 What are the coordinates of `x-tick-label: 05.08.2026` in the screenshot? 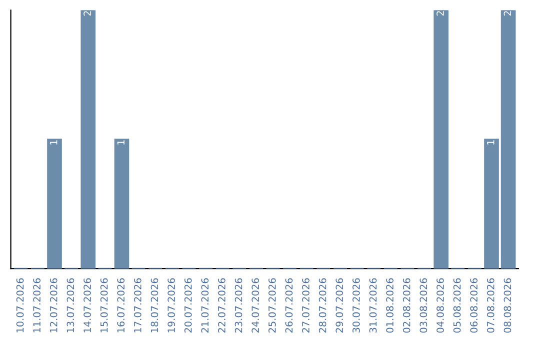 It's located at (457, 305).